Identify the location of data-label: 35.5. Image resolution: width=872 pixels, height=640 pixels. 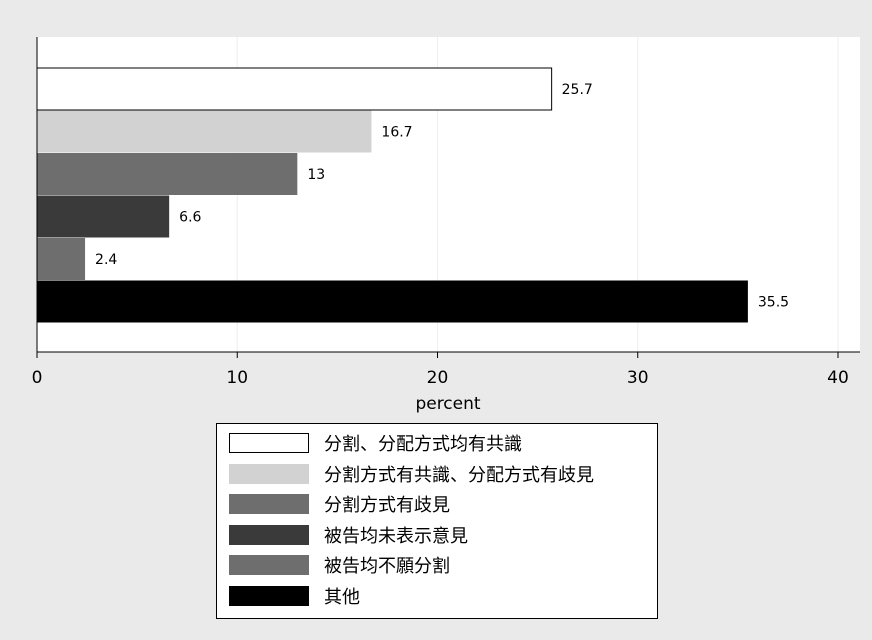
(773, 303).